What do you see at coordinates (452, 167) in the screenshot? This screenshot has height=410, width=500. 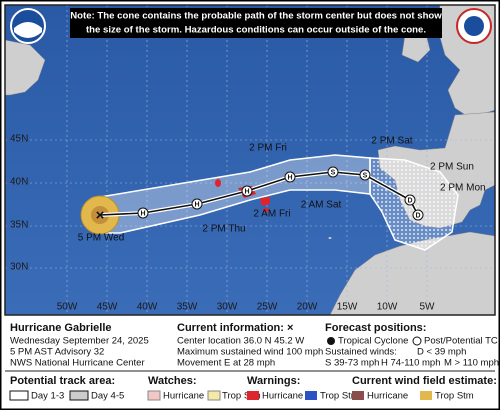 I see `forecast-label: 2 PM Sun` at bounding box center [452, 167].